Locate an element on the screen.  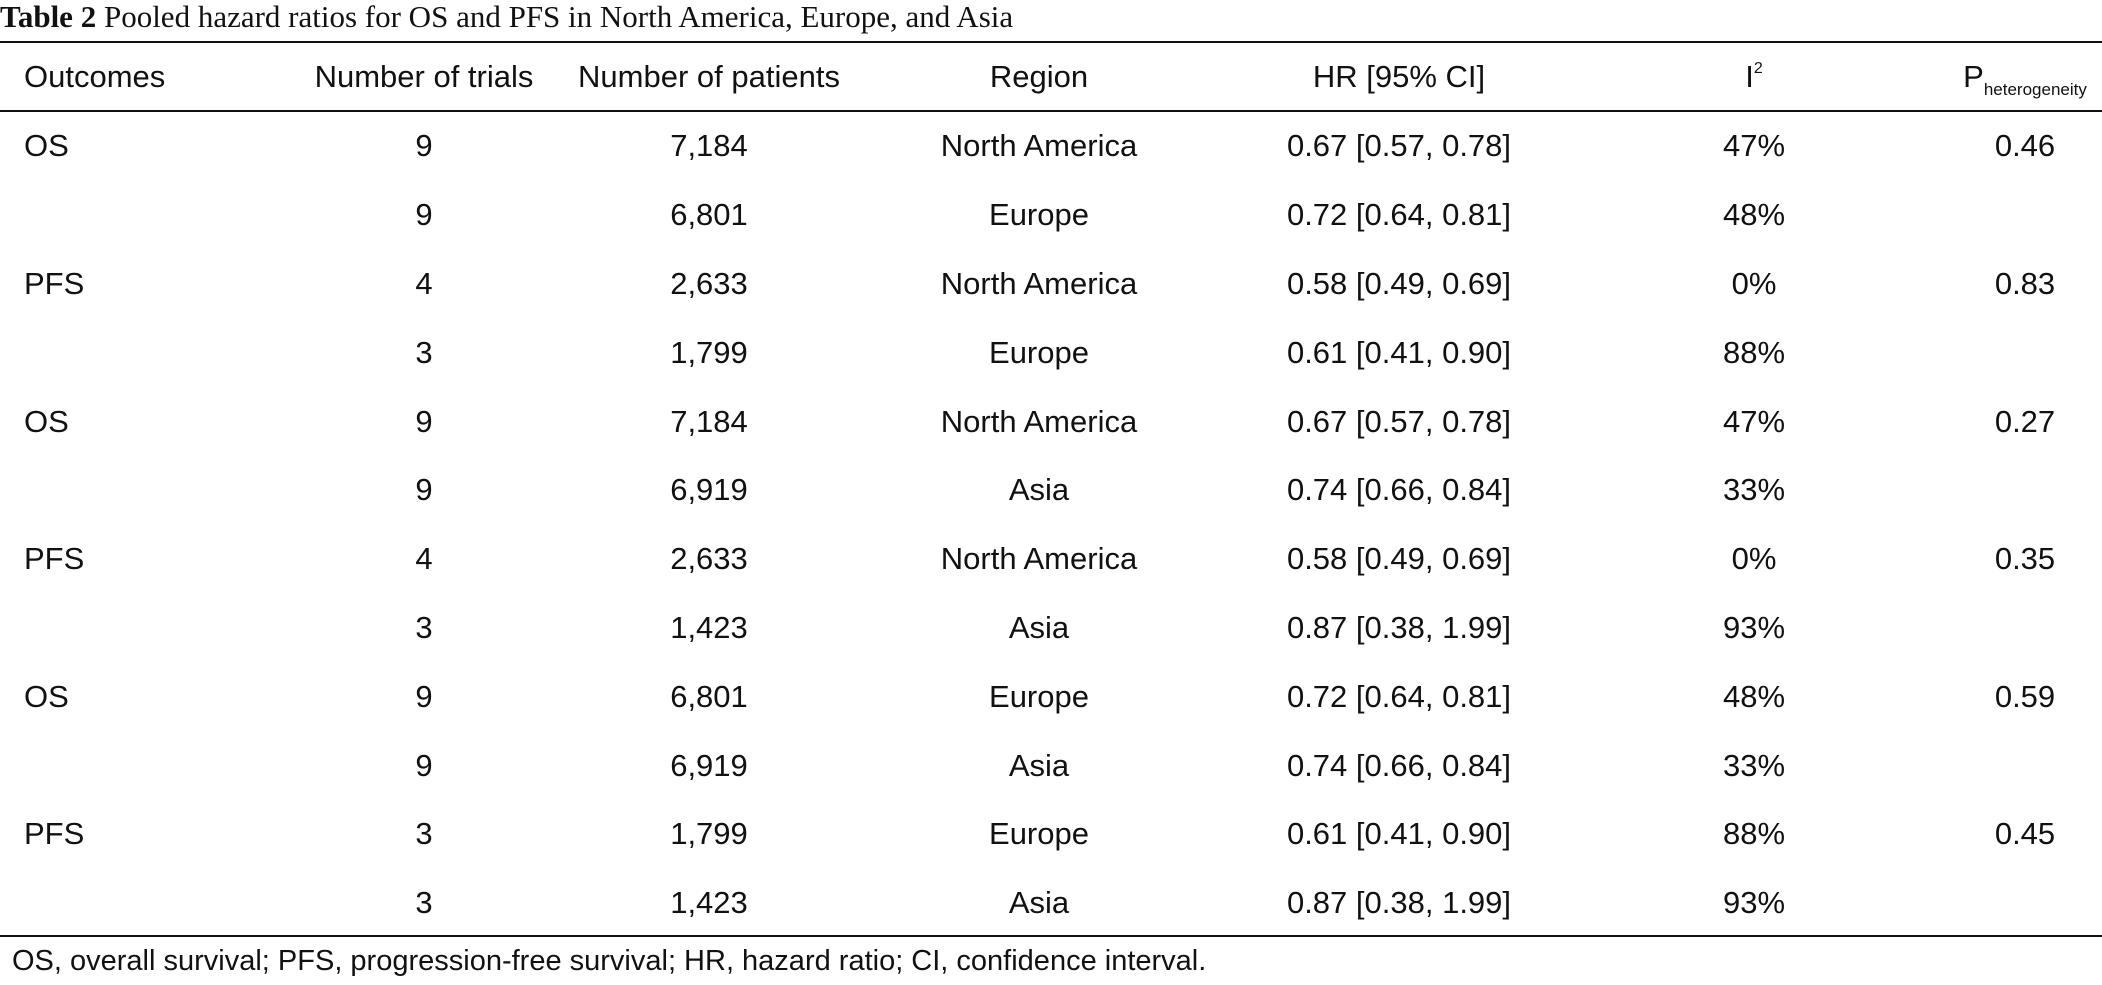
header-i2: I2 is located at coordinates (1754, 76).